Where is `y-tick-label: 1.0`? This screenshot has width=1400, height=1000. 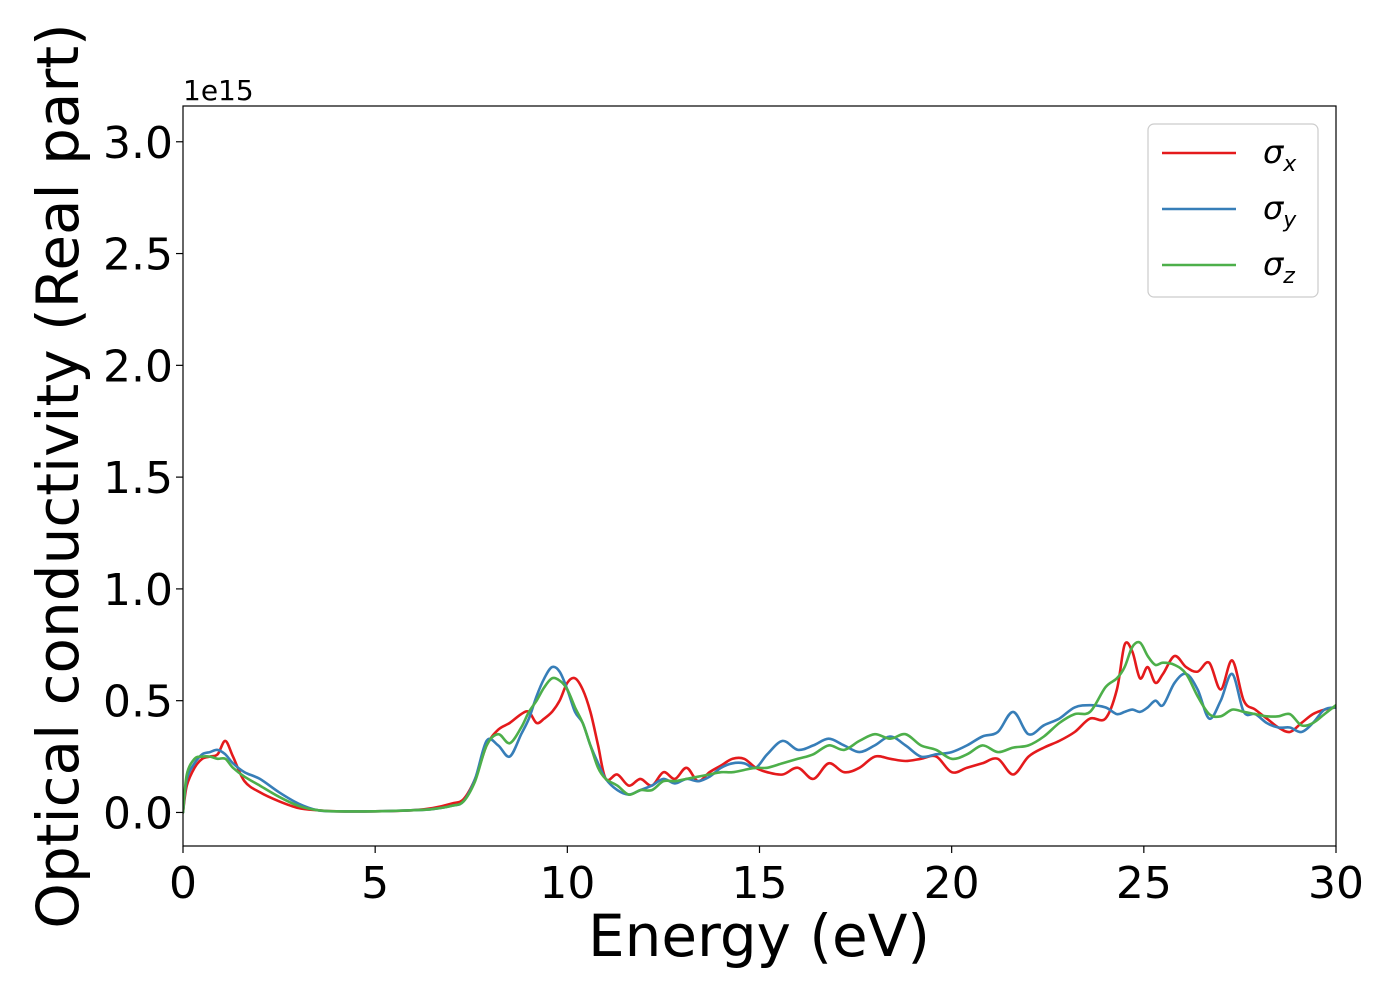
y-tick-label: 1.0 is located at coordinates (138, 590).